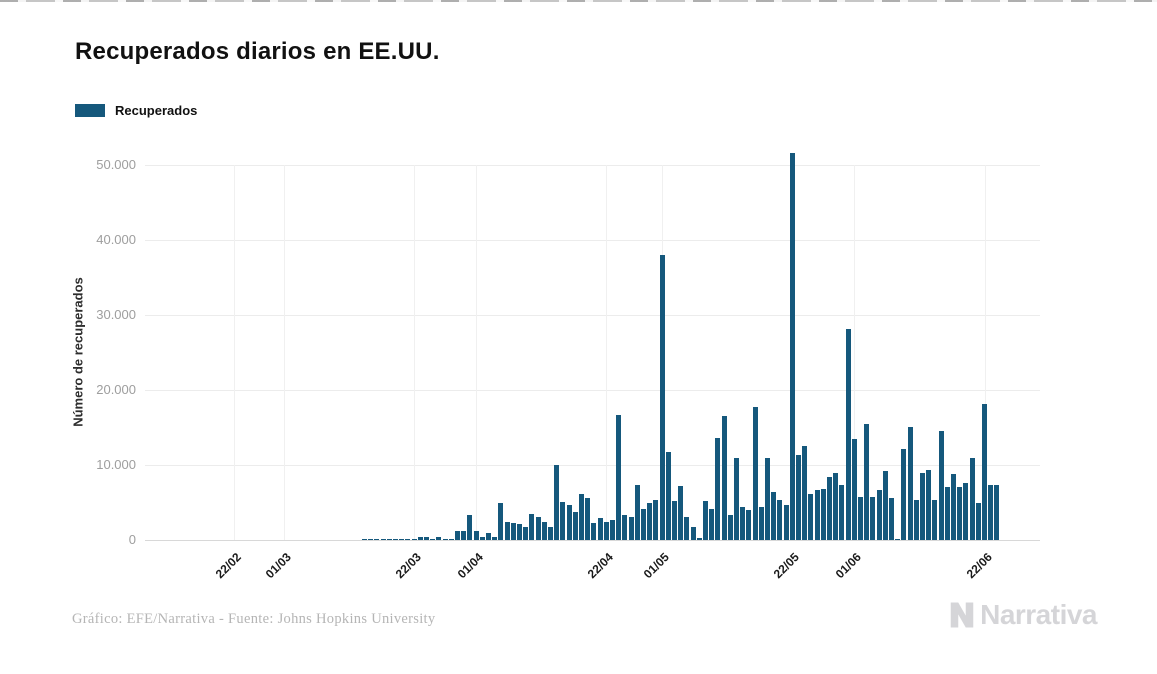  I want to click on narrativa-n-icon, so click(962, 615).